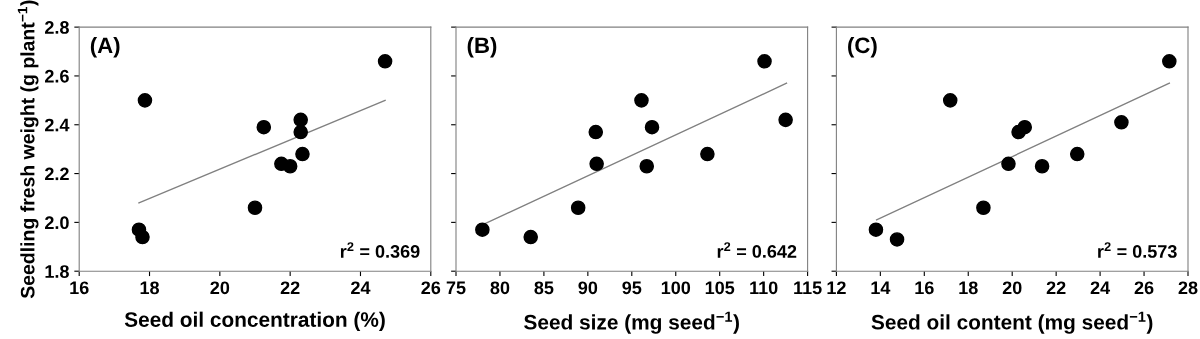  I want to click on annotation: (B), so click(482, 47).